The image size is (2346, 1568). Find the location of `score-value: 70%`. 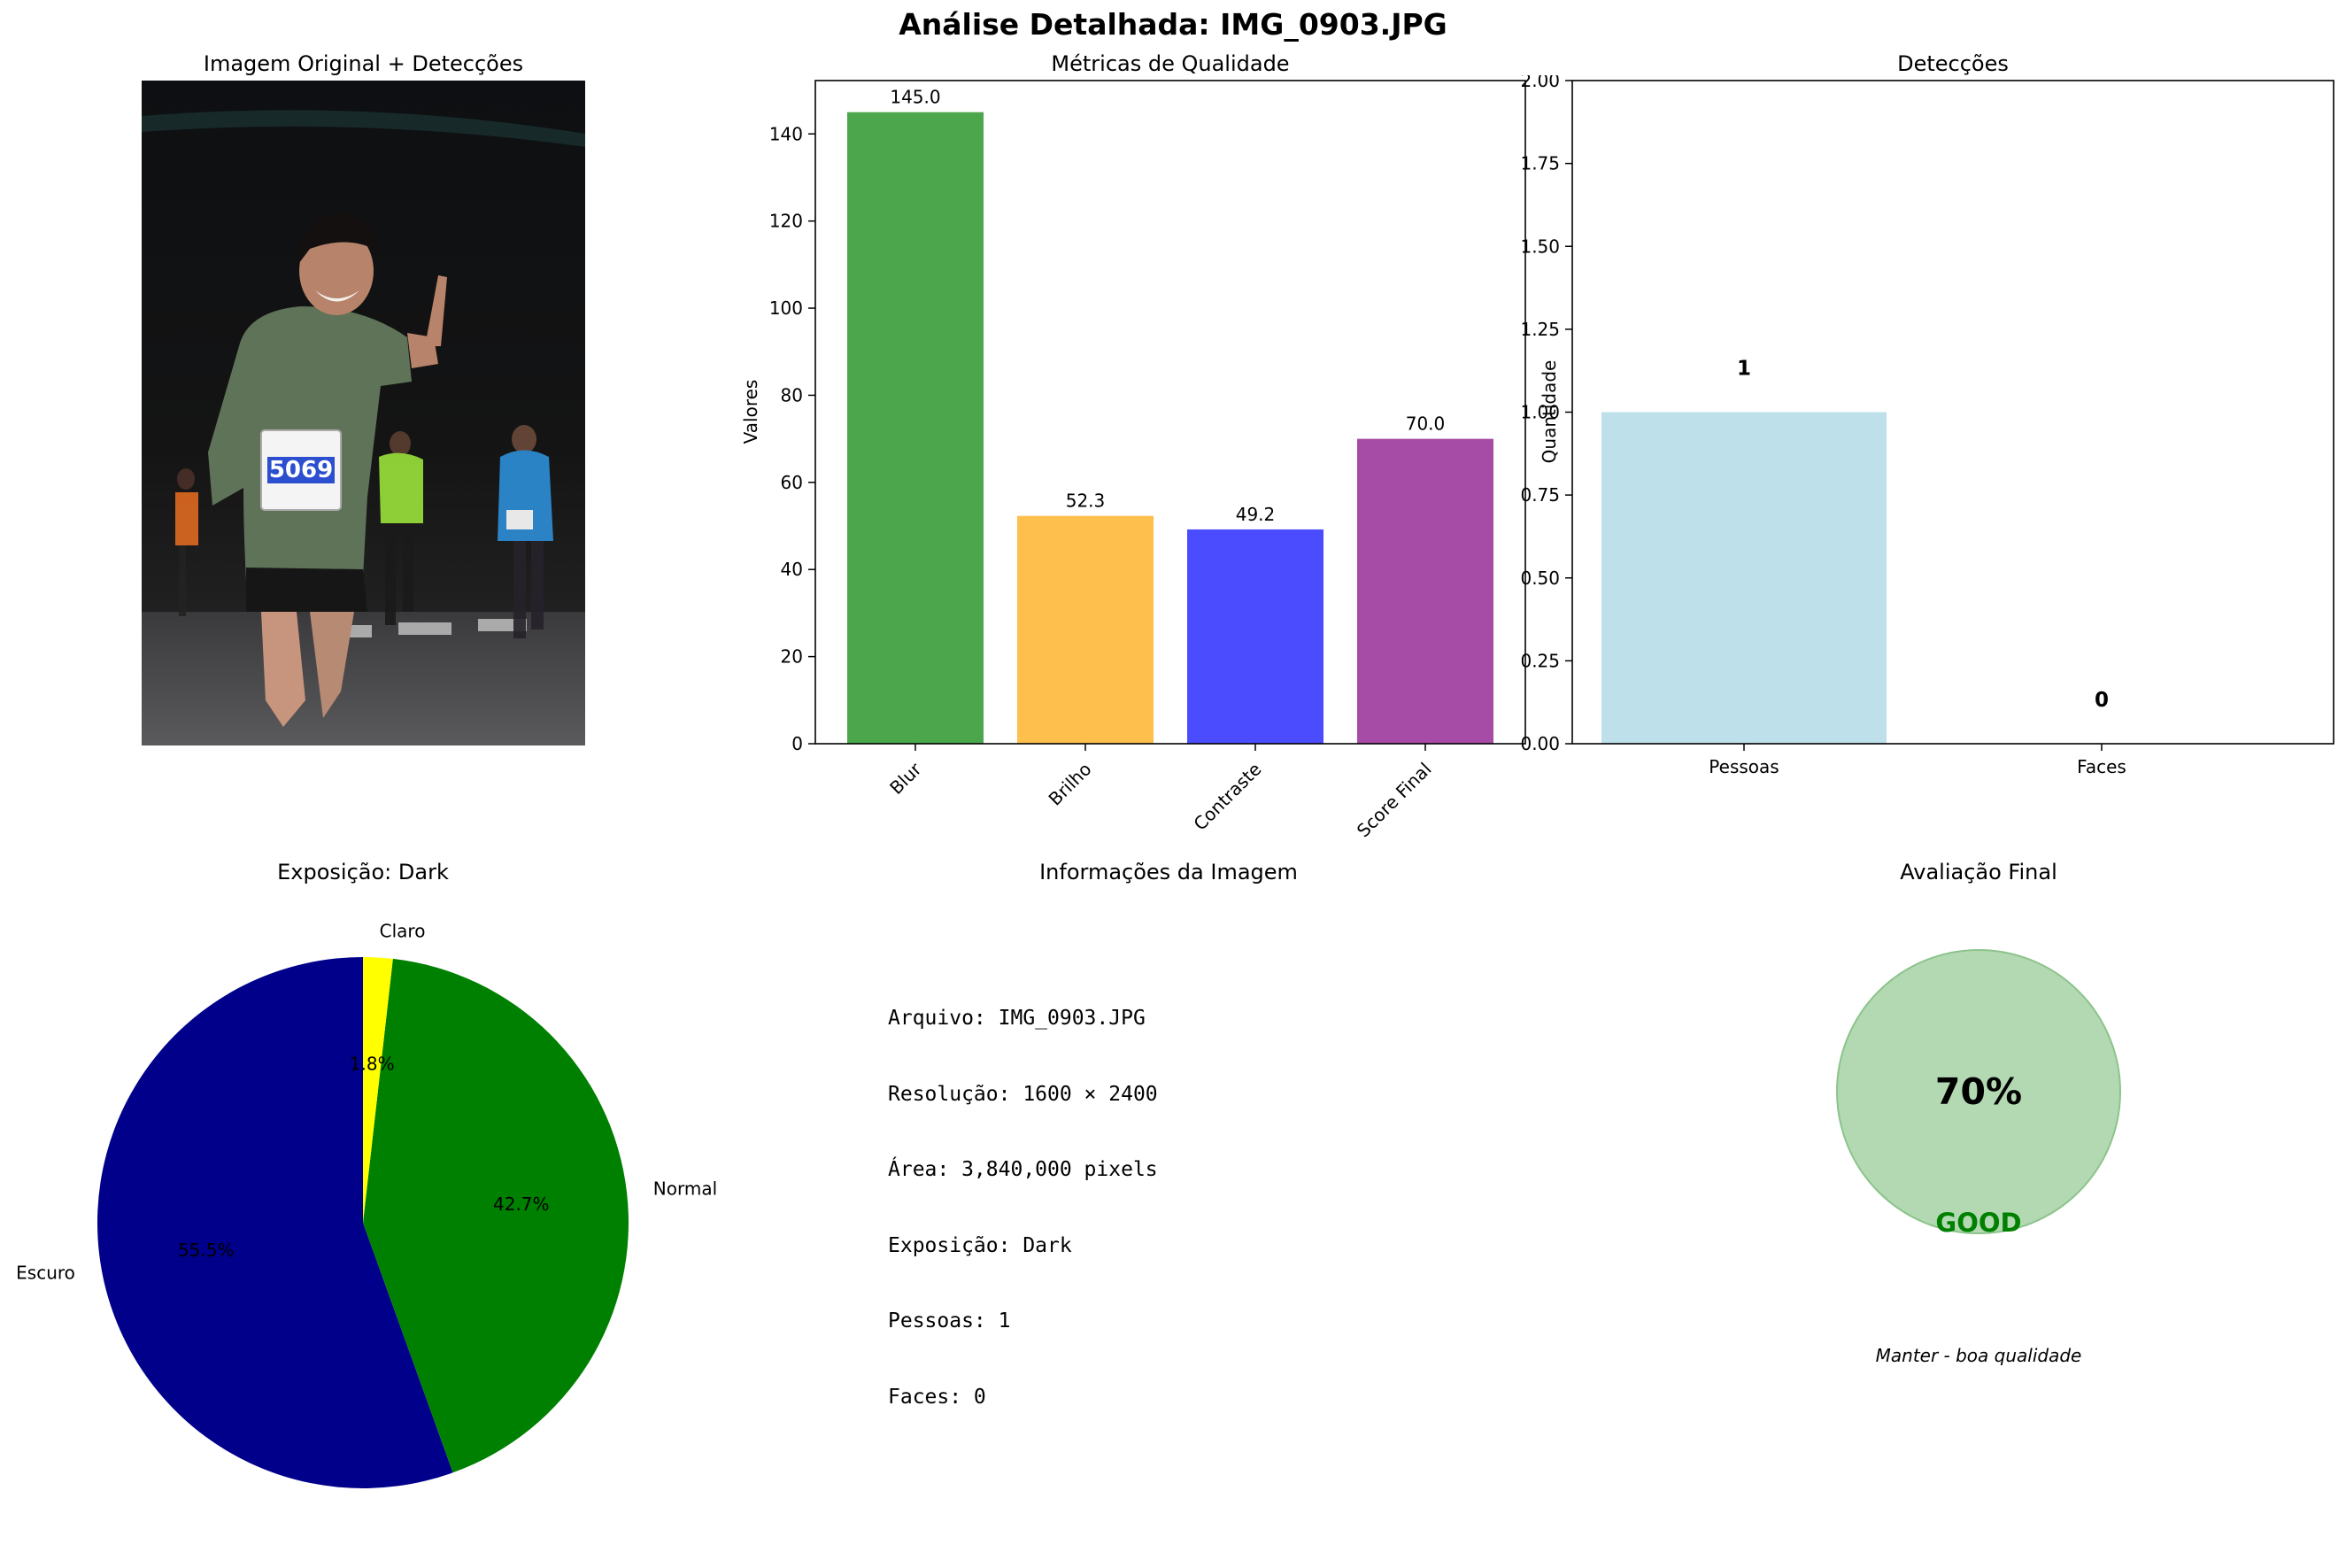

score-value: 70% is located at coordinates (1978, 1091).